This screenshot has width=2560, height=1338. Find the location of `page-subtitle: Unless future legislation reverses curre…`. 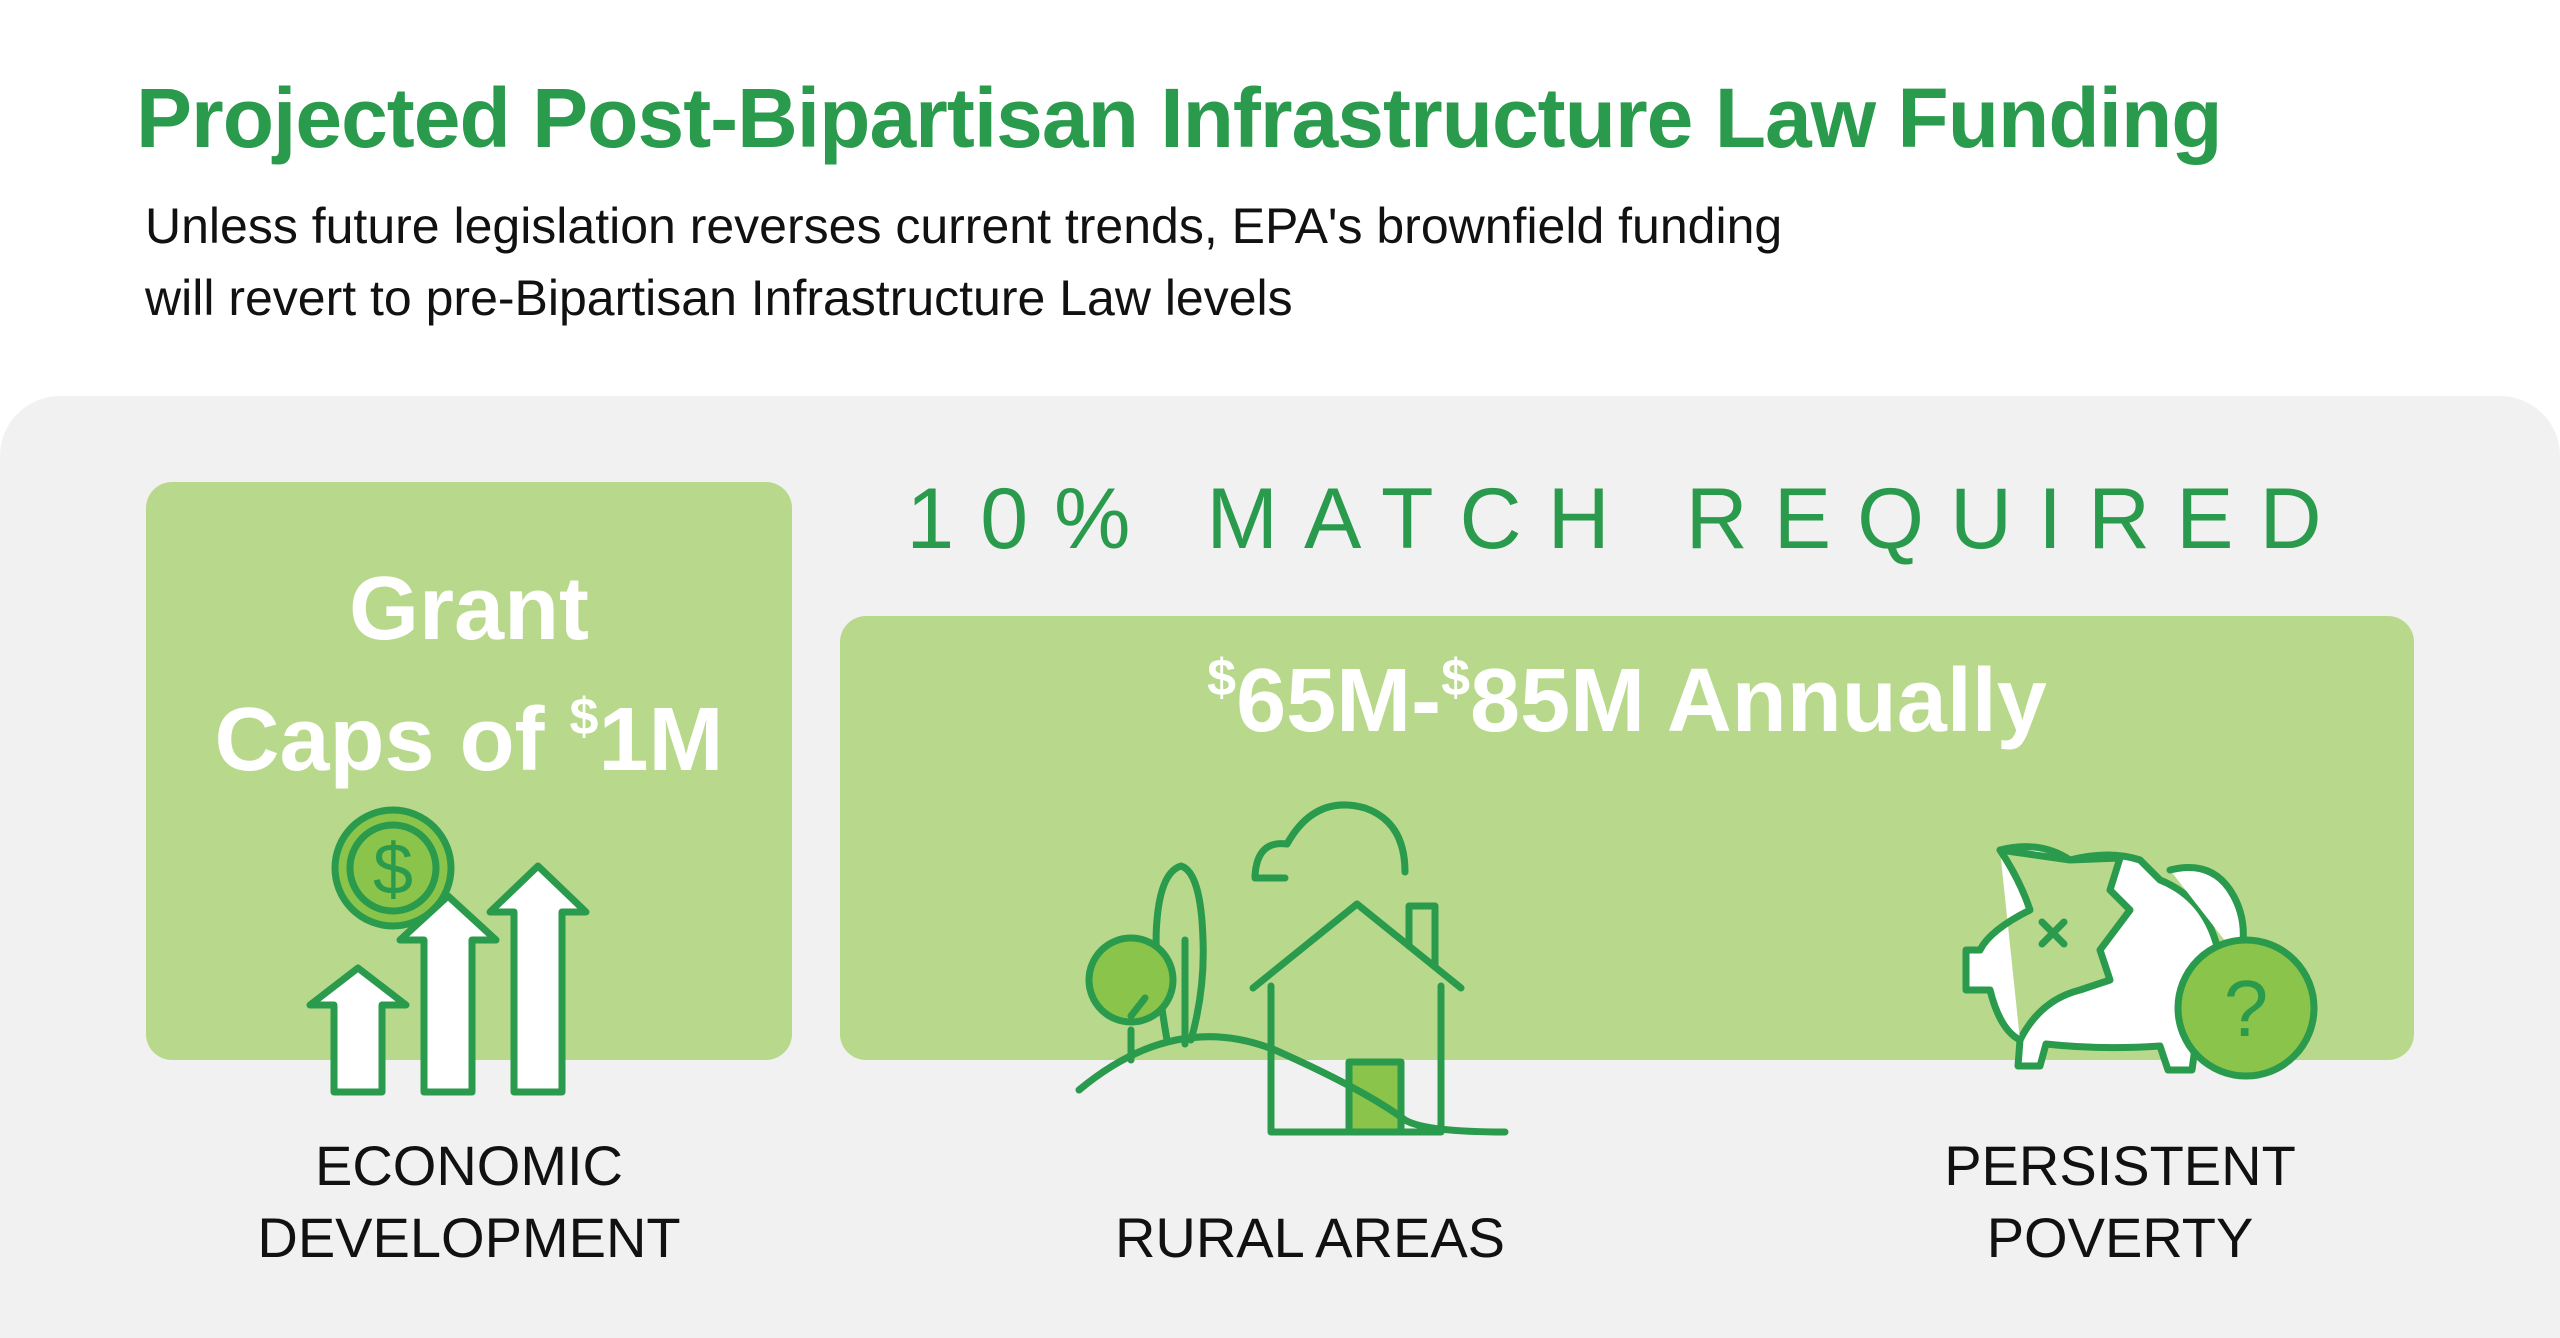

page-subtitle: Unless future legislation reverses curre… is located at coordinates (1195, 262).